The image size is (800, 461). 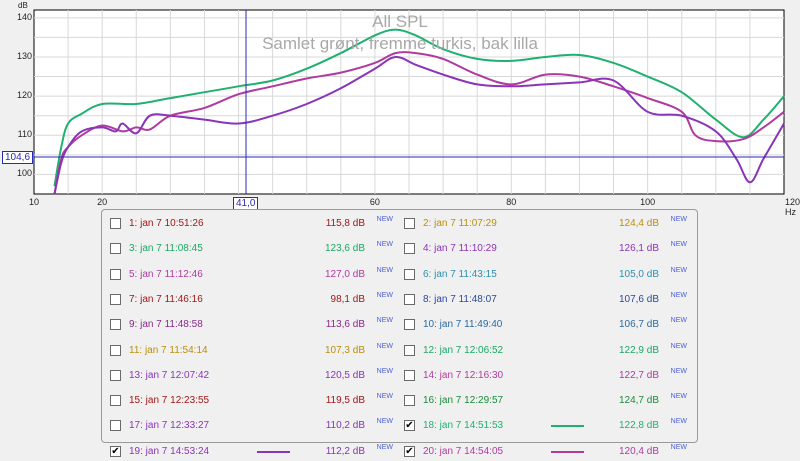 What do you see at coordinates (546, 224) in the screenshot?
I see `legend-item: 2: jan 7 11:07:29 124,4 dB NEW` at bounding box center [546, 224].